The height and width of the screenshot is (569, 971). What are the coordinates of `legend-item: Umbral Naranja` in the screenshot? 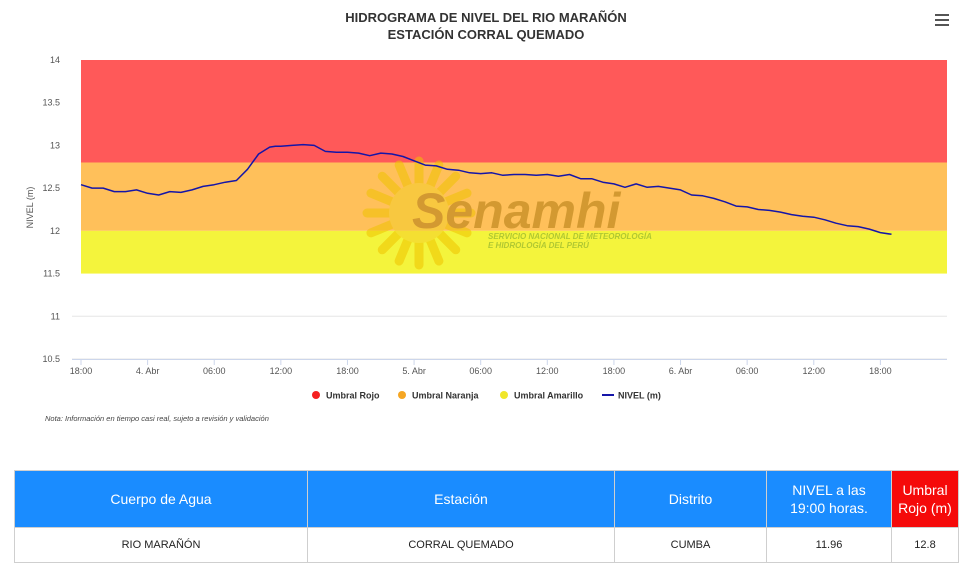 It's located at (439, 396).